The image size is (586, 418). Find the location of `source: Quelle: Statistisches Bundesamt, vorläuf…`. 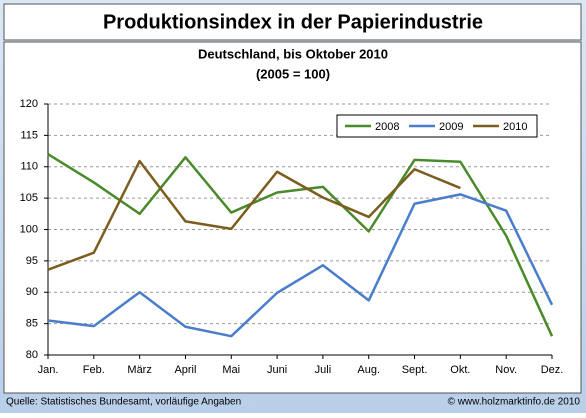

source: Quelle: Statistisches Bundesamt, vorläuf… is located at coordinates (123, 402).